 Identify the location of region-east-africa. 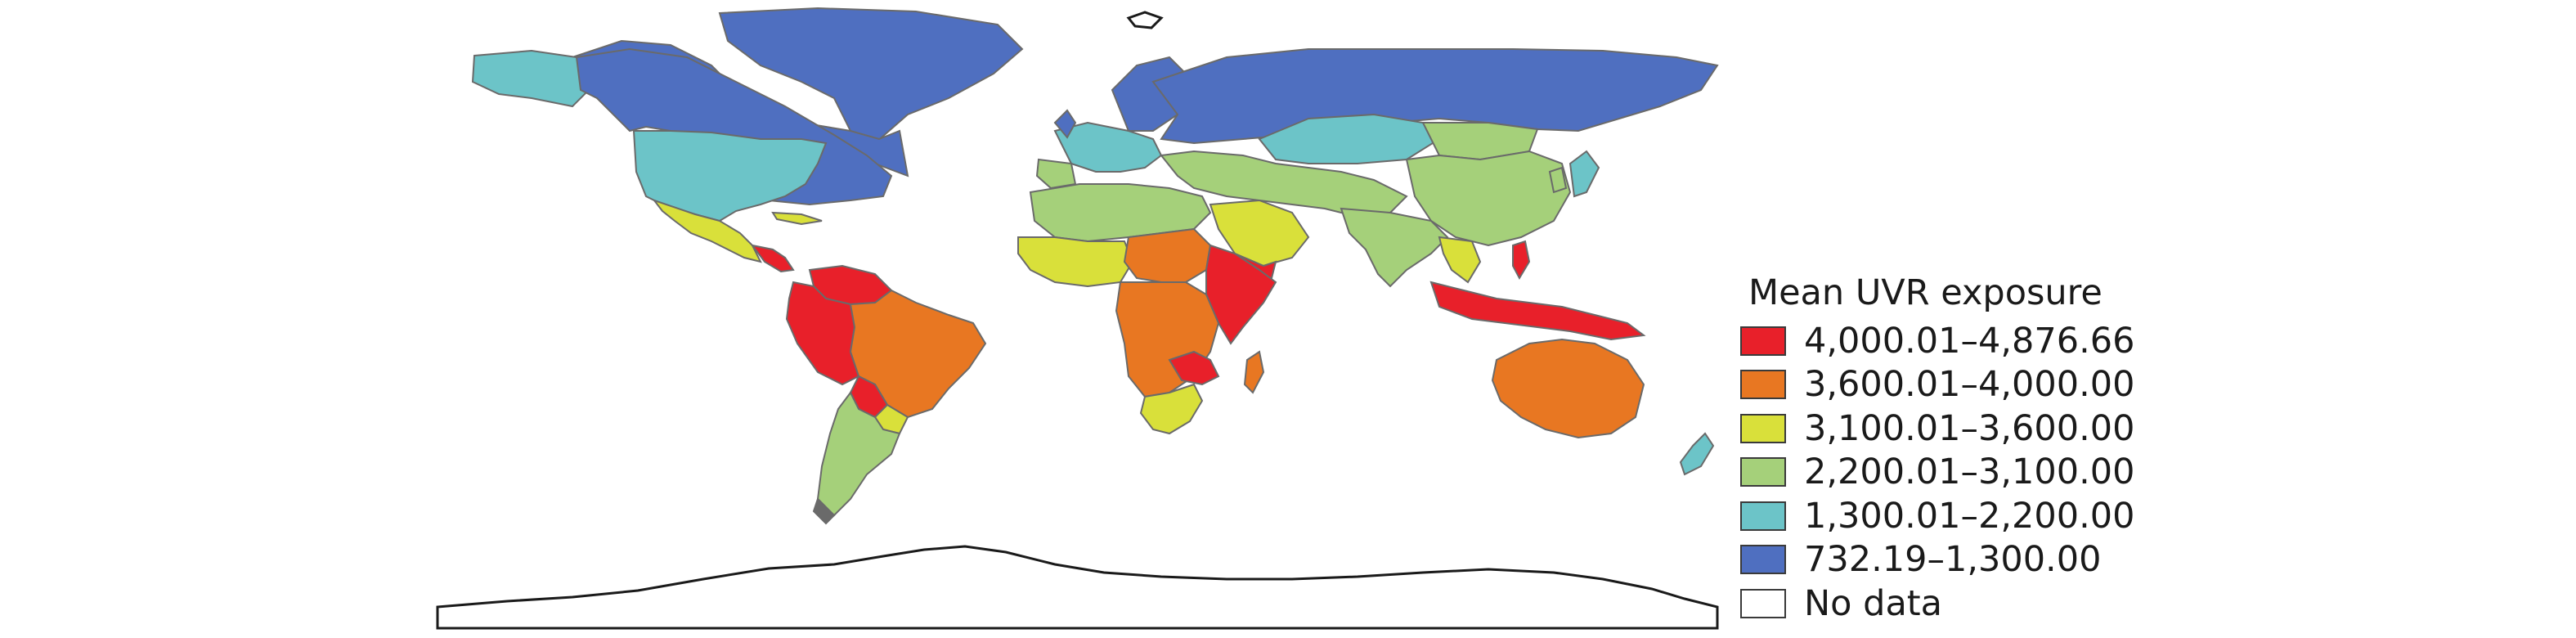
(1194, 368).